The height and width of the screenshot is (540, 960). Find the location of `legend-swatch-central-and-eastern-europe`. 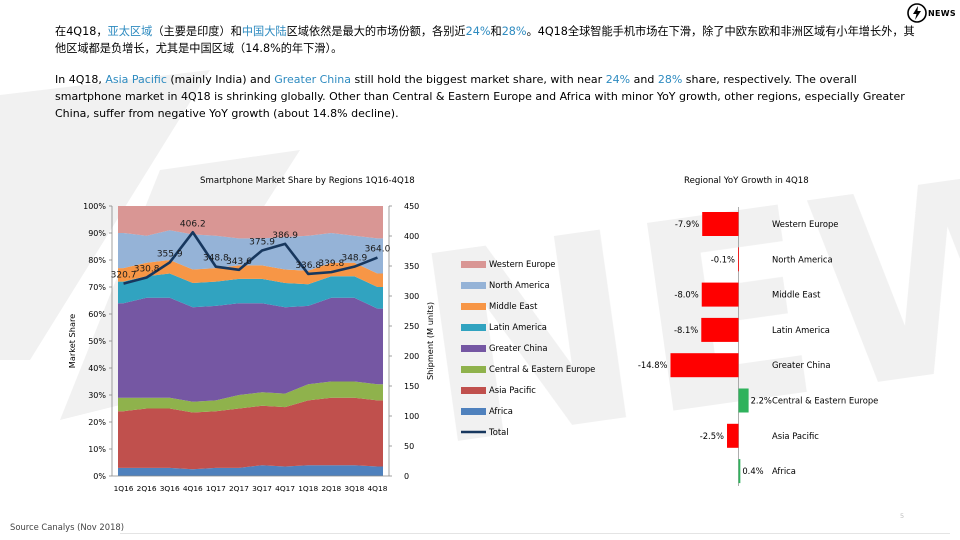

legend-swatch-central-and-eastern-europe is located at coordinates (473, 369).